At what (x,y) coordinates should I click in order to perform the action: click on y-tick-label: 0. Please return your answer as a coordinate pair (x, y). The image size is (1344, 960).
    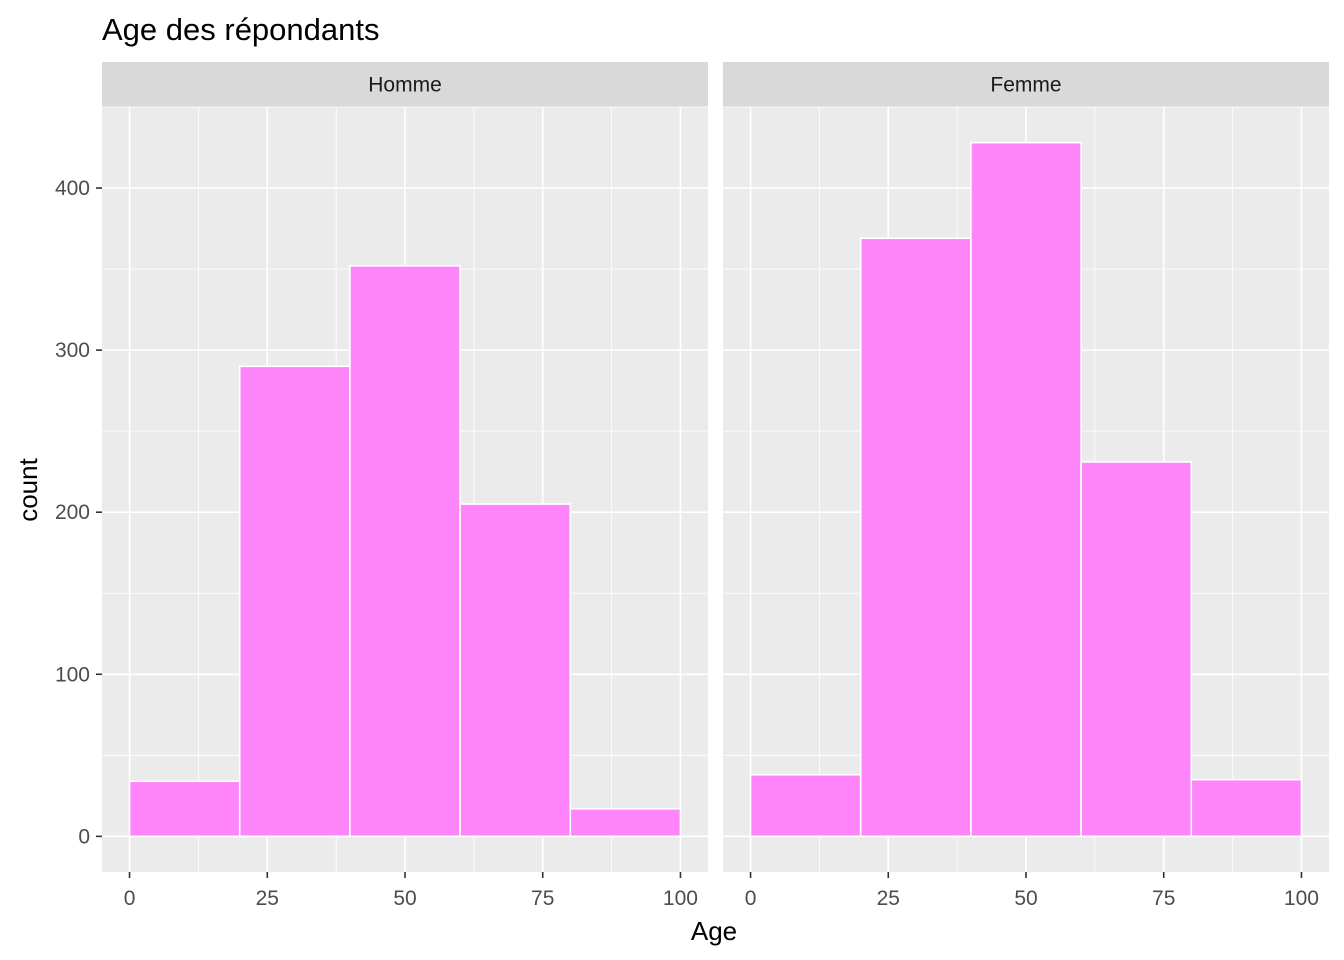
    Looking at the image, I should click on (84, 836).